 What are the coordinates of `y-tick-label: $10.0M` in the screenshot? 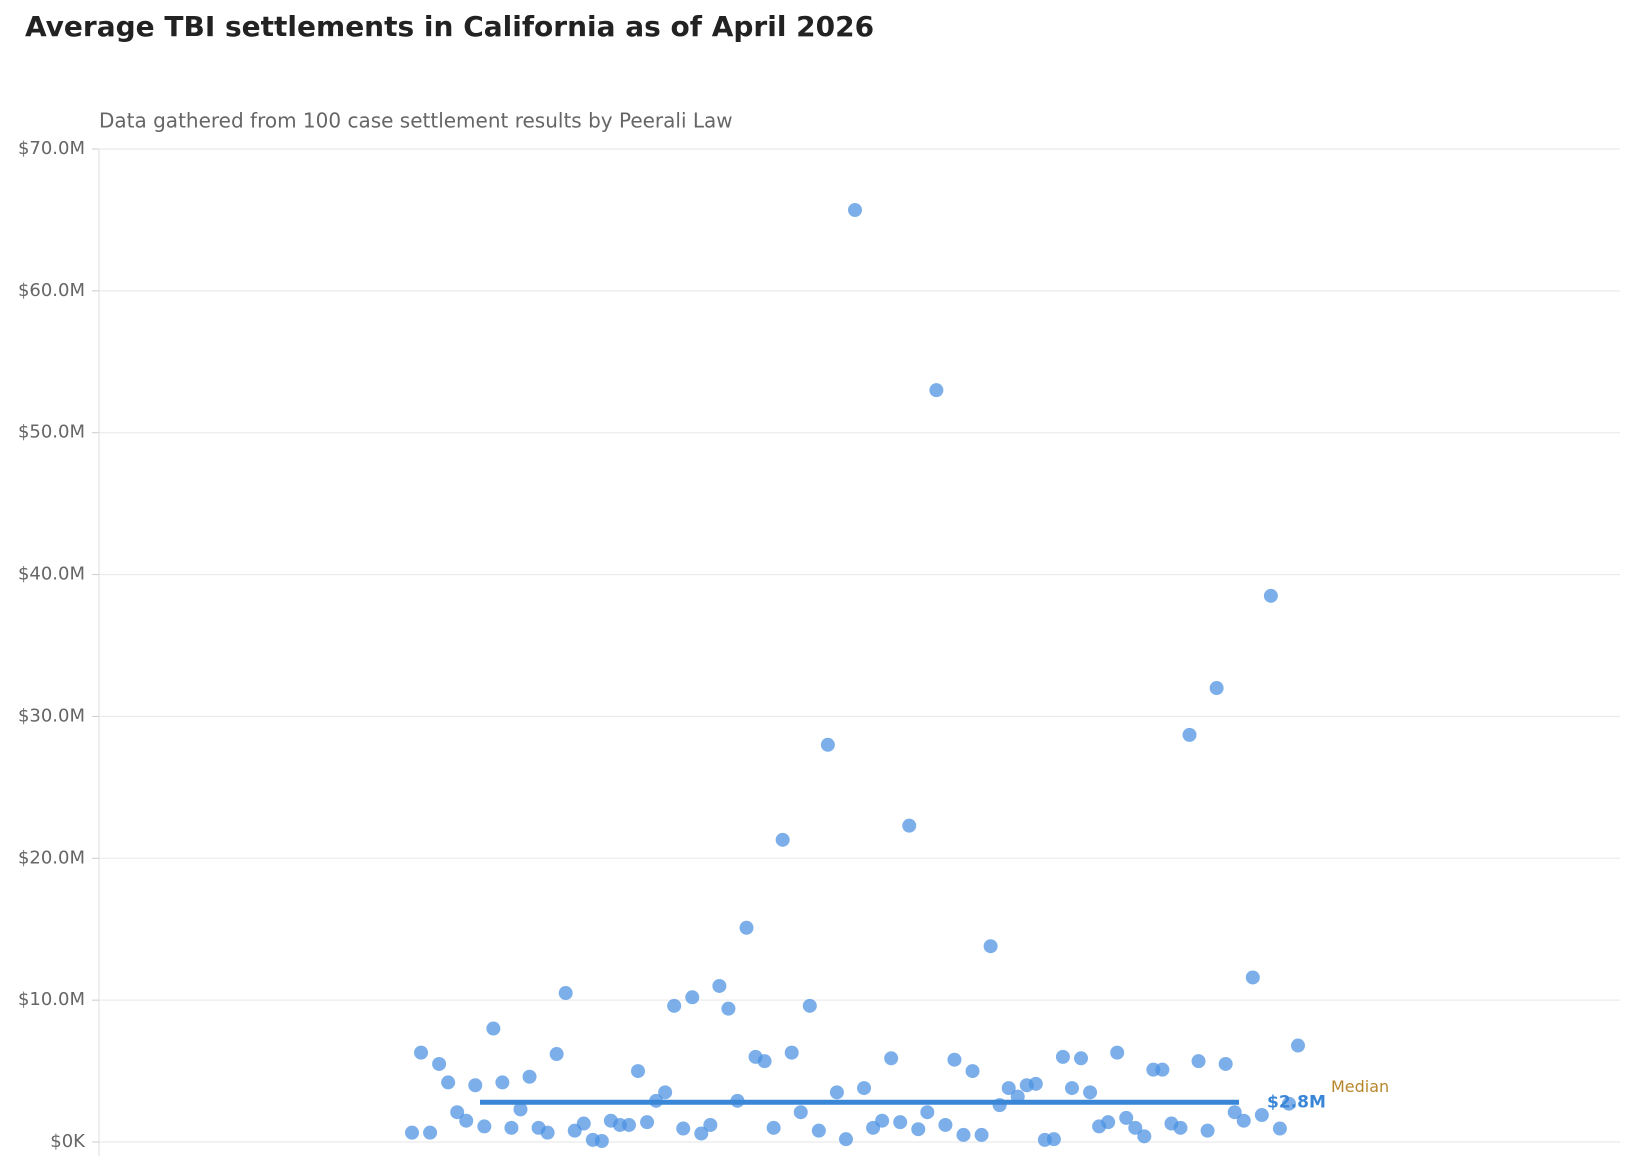 It's located at (51, 999).